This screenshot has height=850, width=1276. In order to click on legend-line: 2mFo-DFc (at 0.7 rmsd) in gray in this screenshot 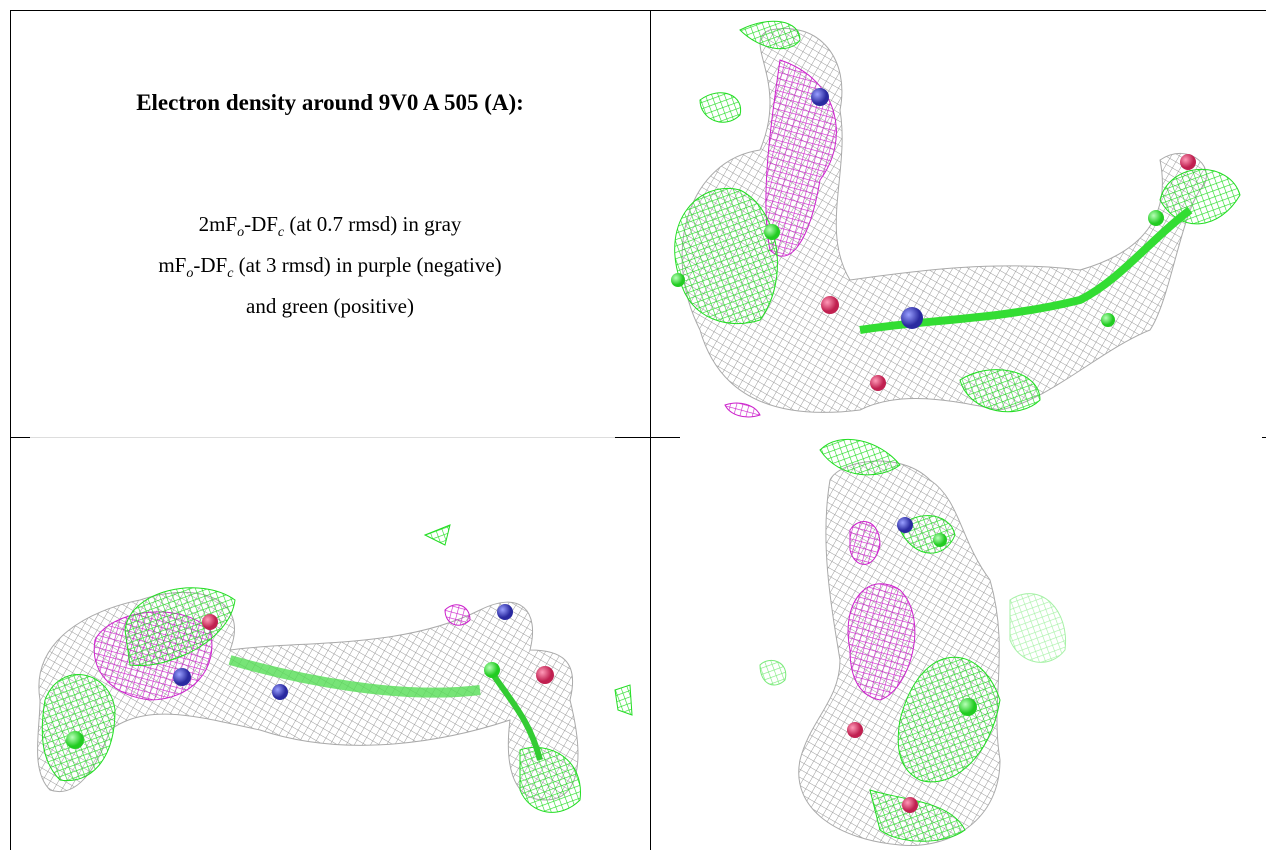, I will do `click(330, 228)`.